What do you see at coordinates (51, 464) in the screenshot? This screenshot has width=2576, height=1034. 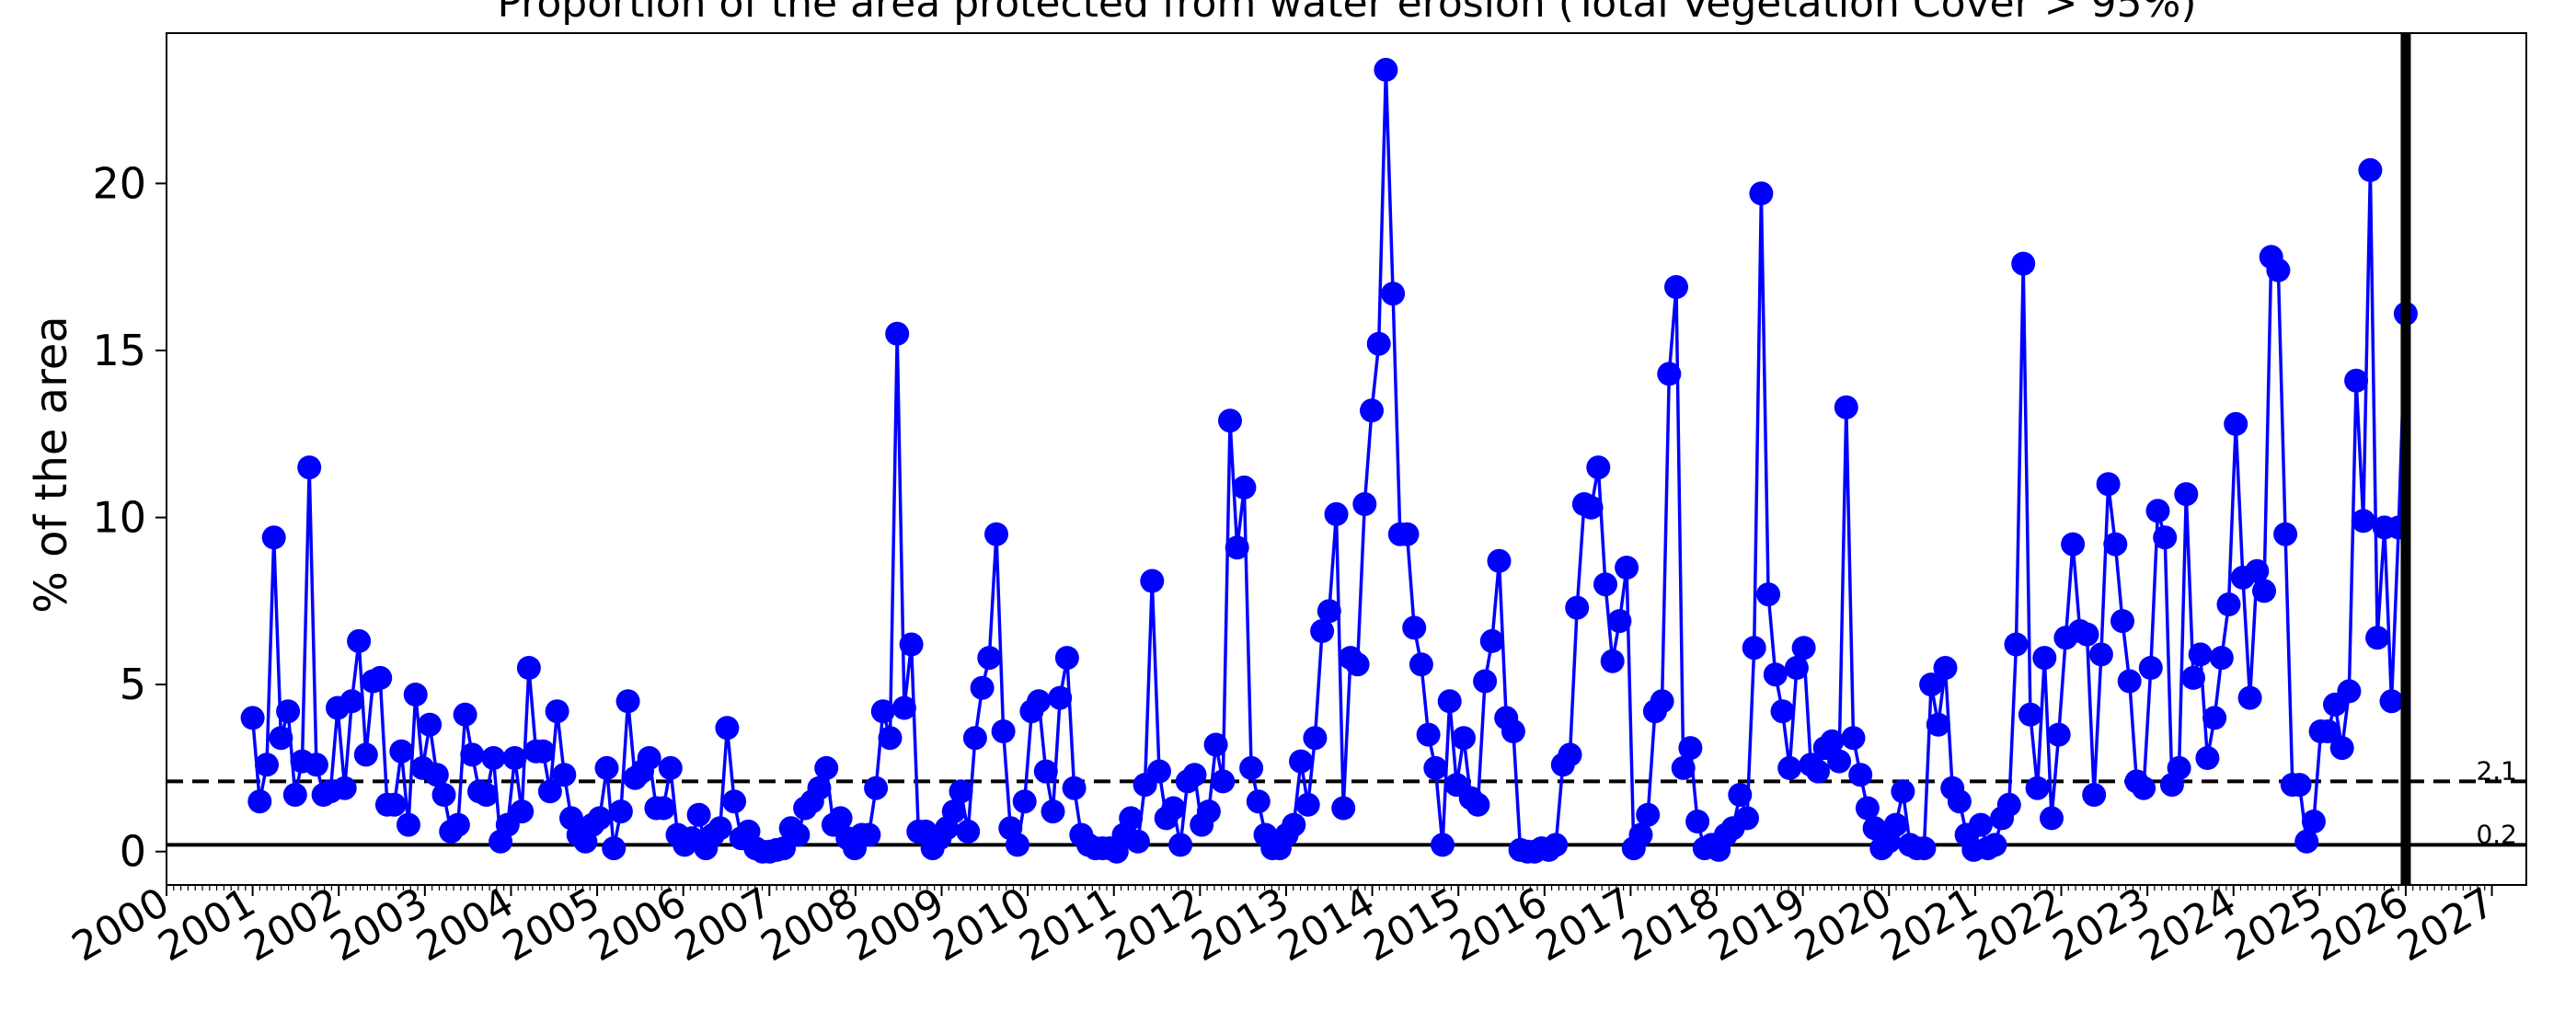 I see `y-axis-label: % of the area` at bounding box center [51, 464].